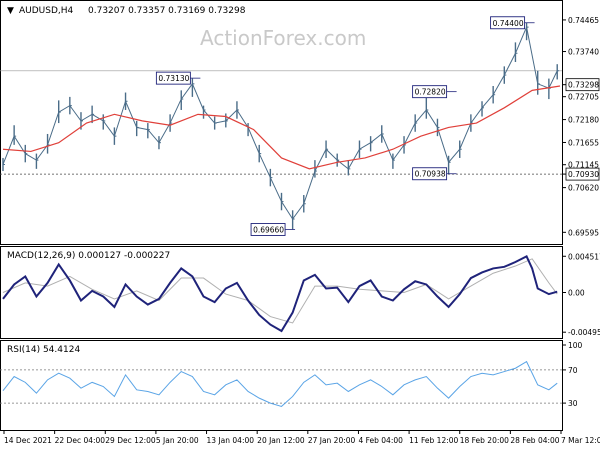 The height and width of the screenshot is (454, 600). Describe the element at coordinates (80, 440) in the screenshot. I see `time-axis-label: 22 Dec 04:00` at that location.